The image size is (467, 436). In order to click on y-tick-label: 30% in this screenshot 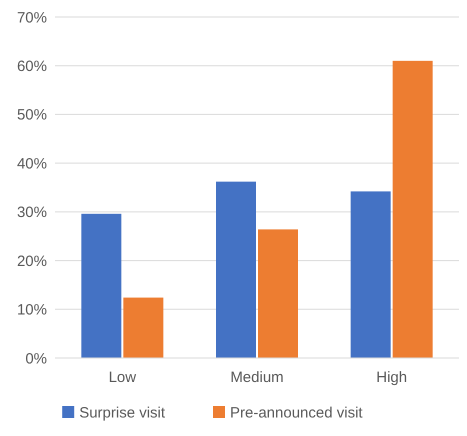, I will do `click(31, 213)`.